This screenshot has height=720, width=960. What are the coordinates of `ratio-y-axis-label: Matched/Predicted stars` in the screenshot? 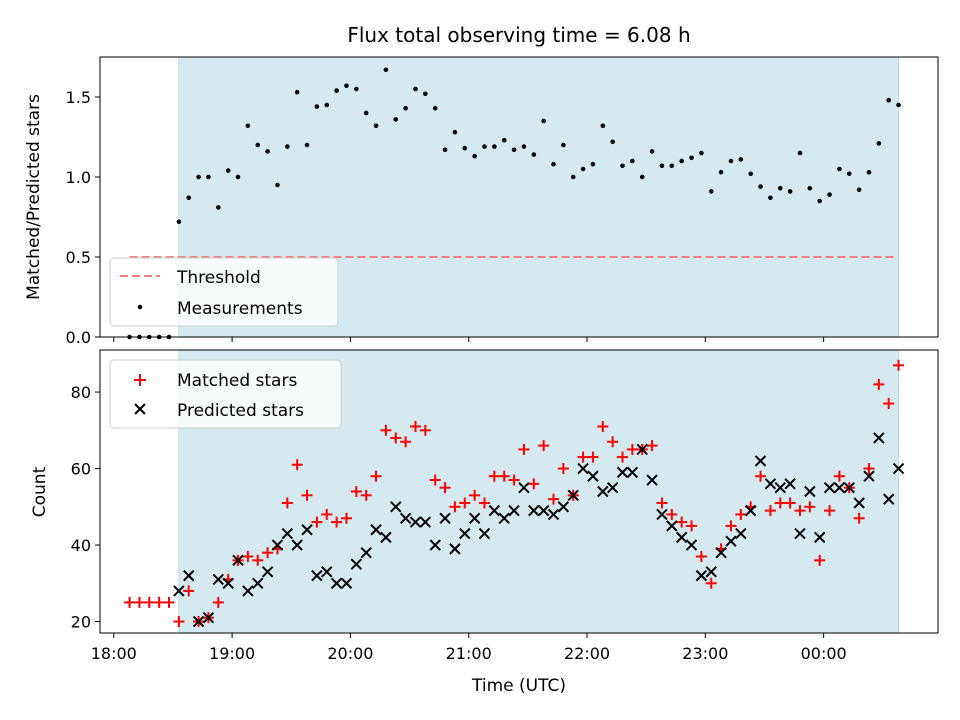 It's located at (34, 197).